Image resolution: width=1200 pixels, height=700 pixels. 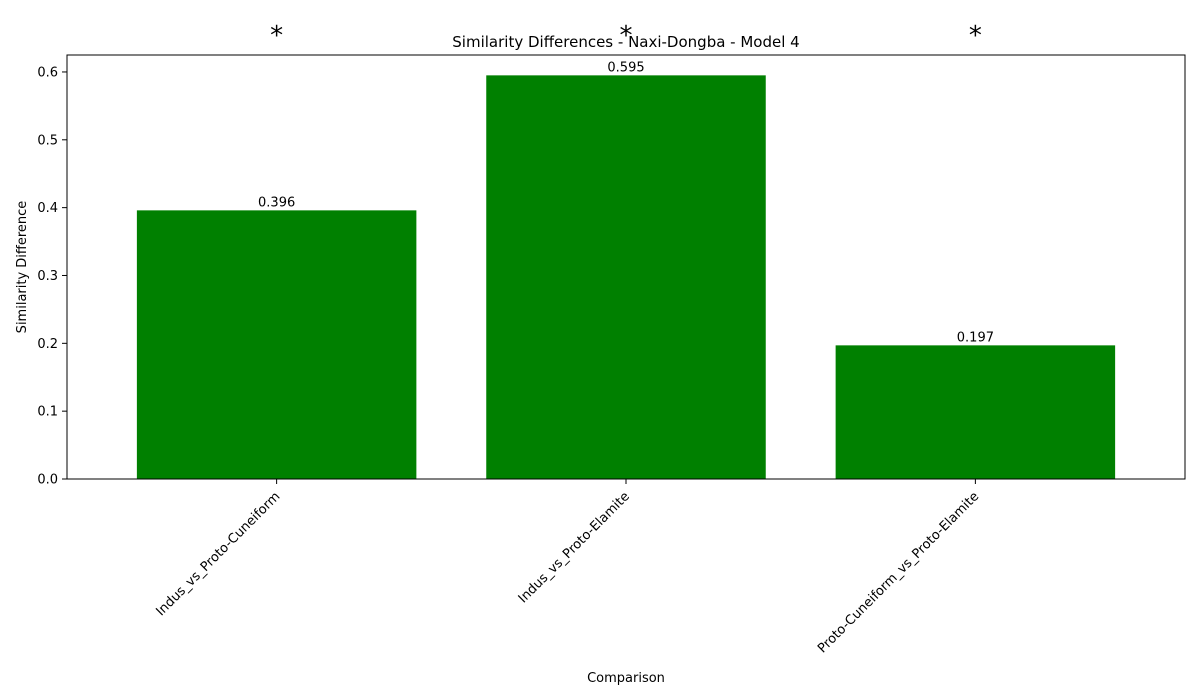 What do you see at coordinates (47, 480) in the screenshot?
I see `y-tick-label: 0.0` at bounding box center [47, 480].